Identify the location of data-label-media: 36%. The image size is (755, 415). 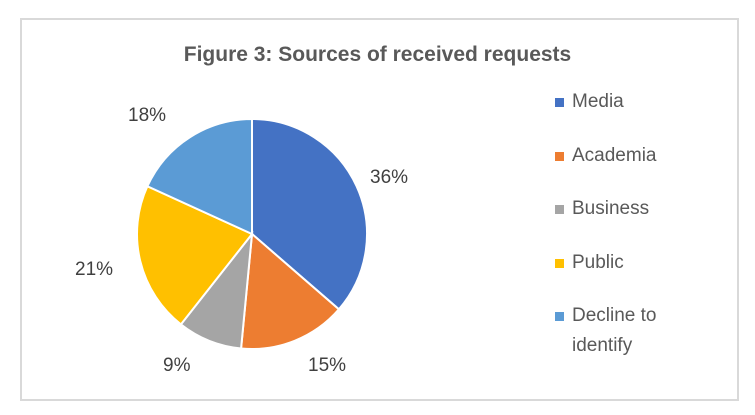
(389, 177).